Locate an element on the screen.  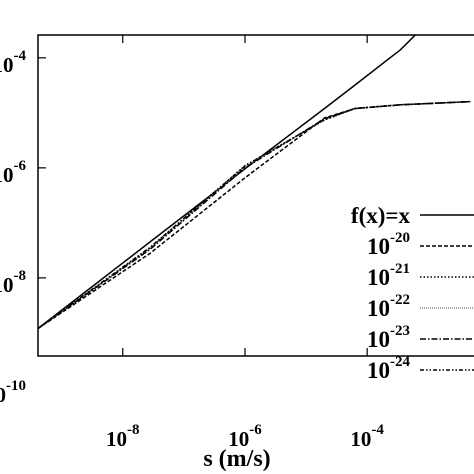
legend-label: 10-20 is located at coordinates (388, 244).